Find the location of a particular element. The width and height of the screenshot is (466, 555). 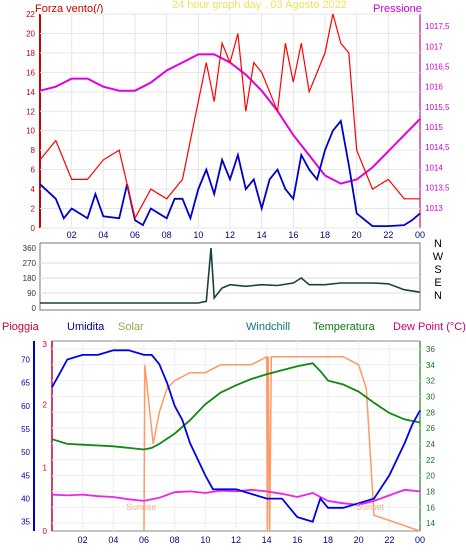

pressure-y-tick-label: 1014,5 is located at coordinates (437, 147).